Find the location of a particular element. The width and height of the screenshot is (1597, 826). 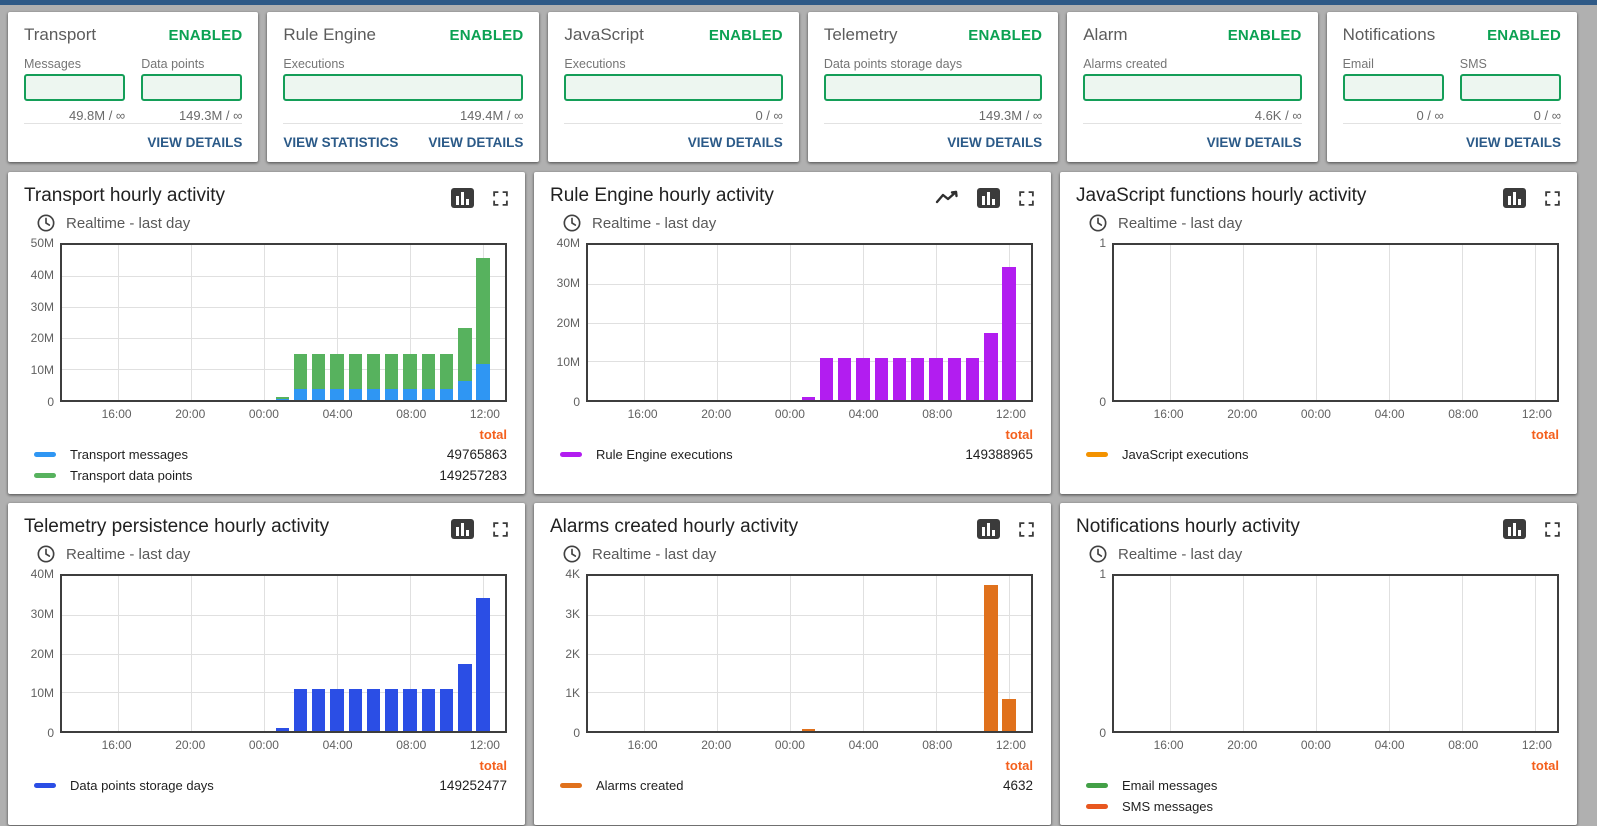

legend-item: Transport messages 49765863 is located at coordinates (266, 454).